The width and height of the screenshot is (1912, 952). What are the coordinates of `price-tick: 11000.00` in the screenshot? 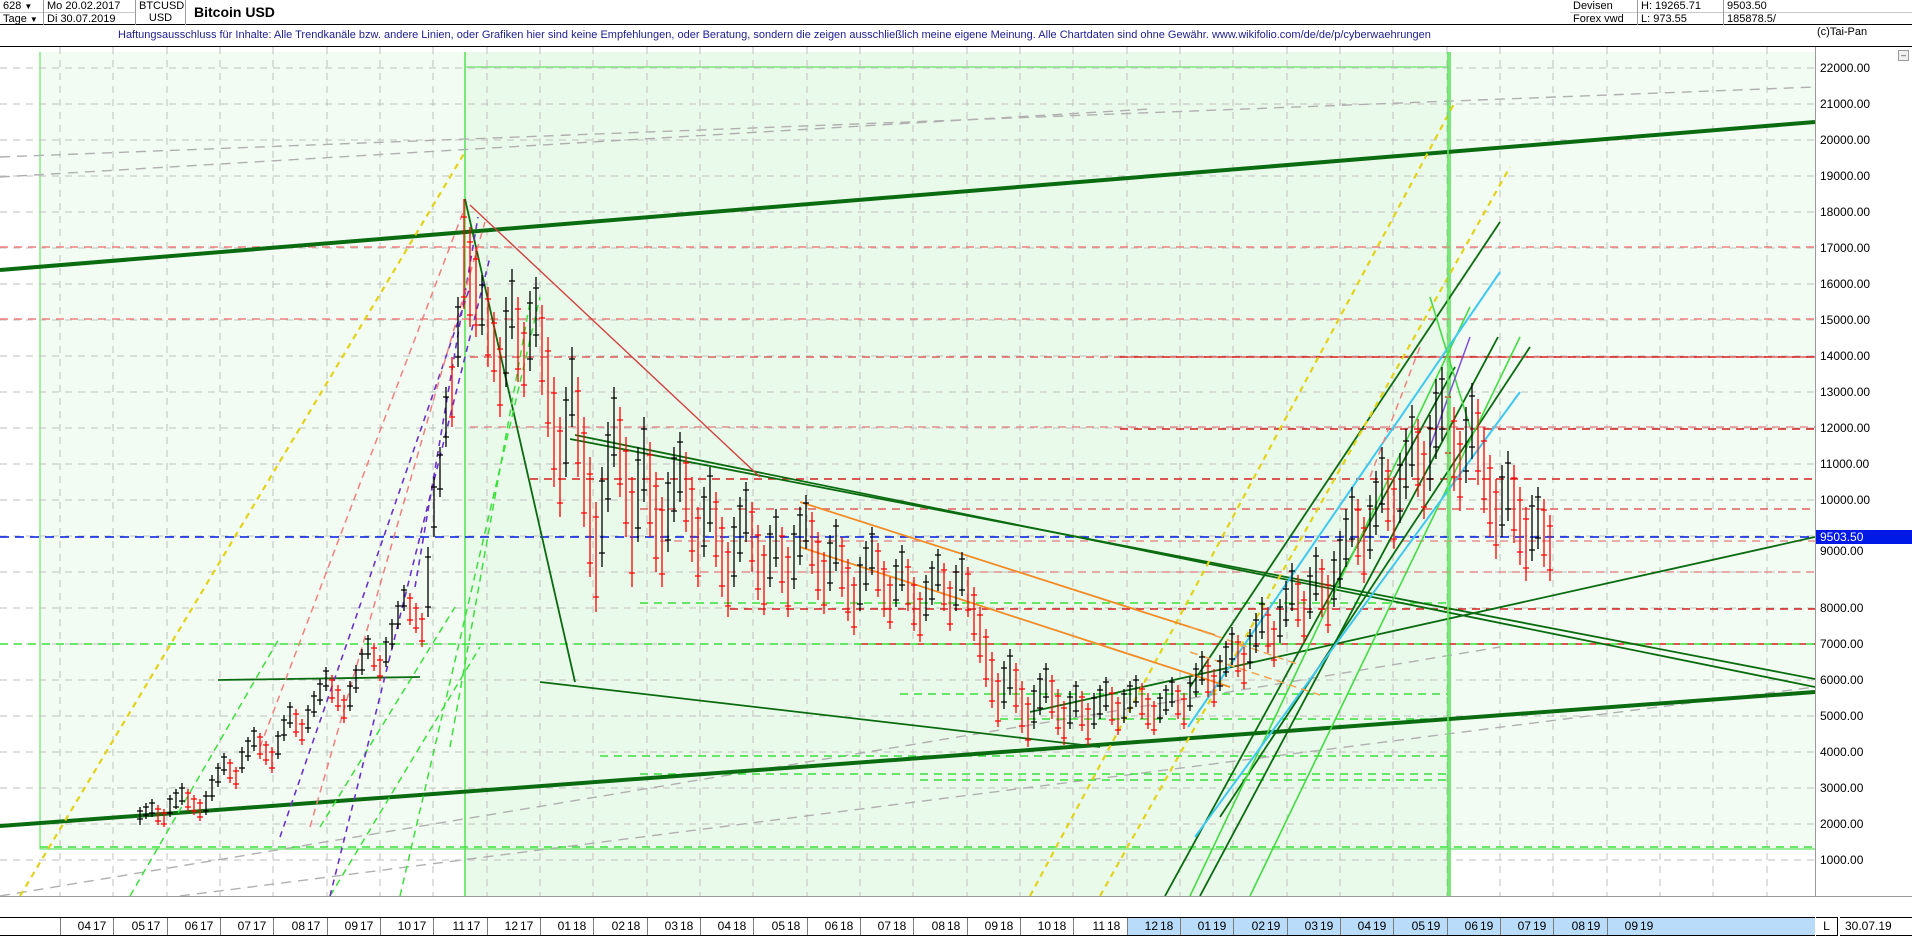 It's located at (1845, 464).